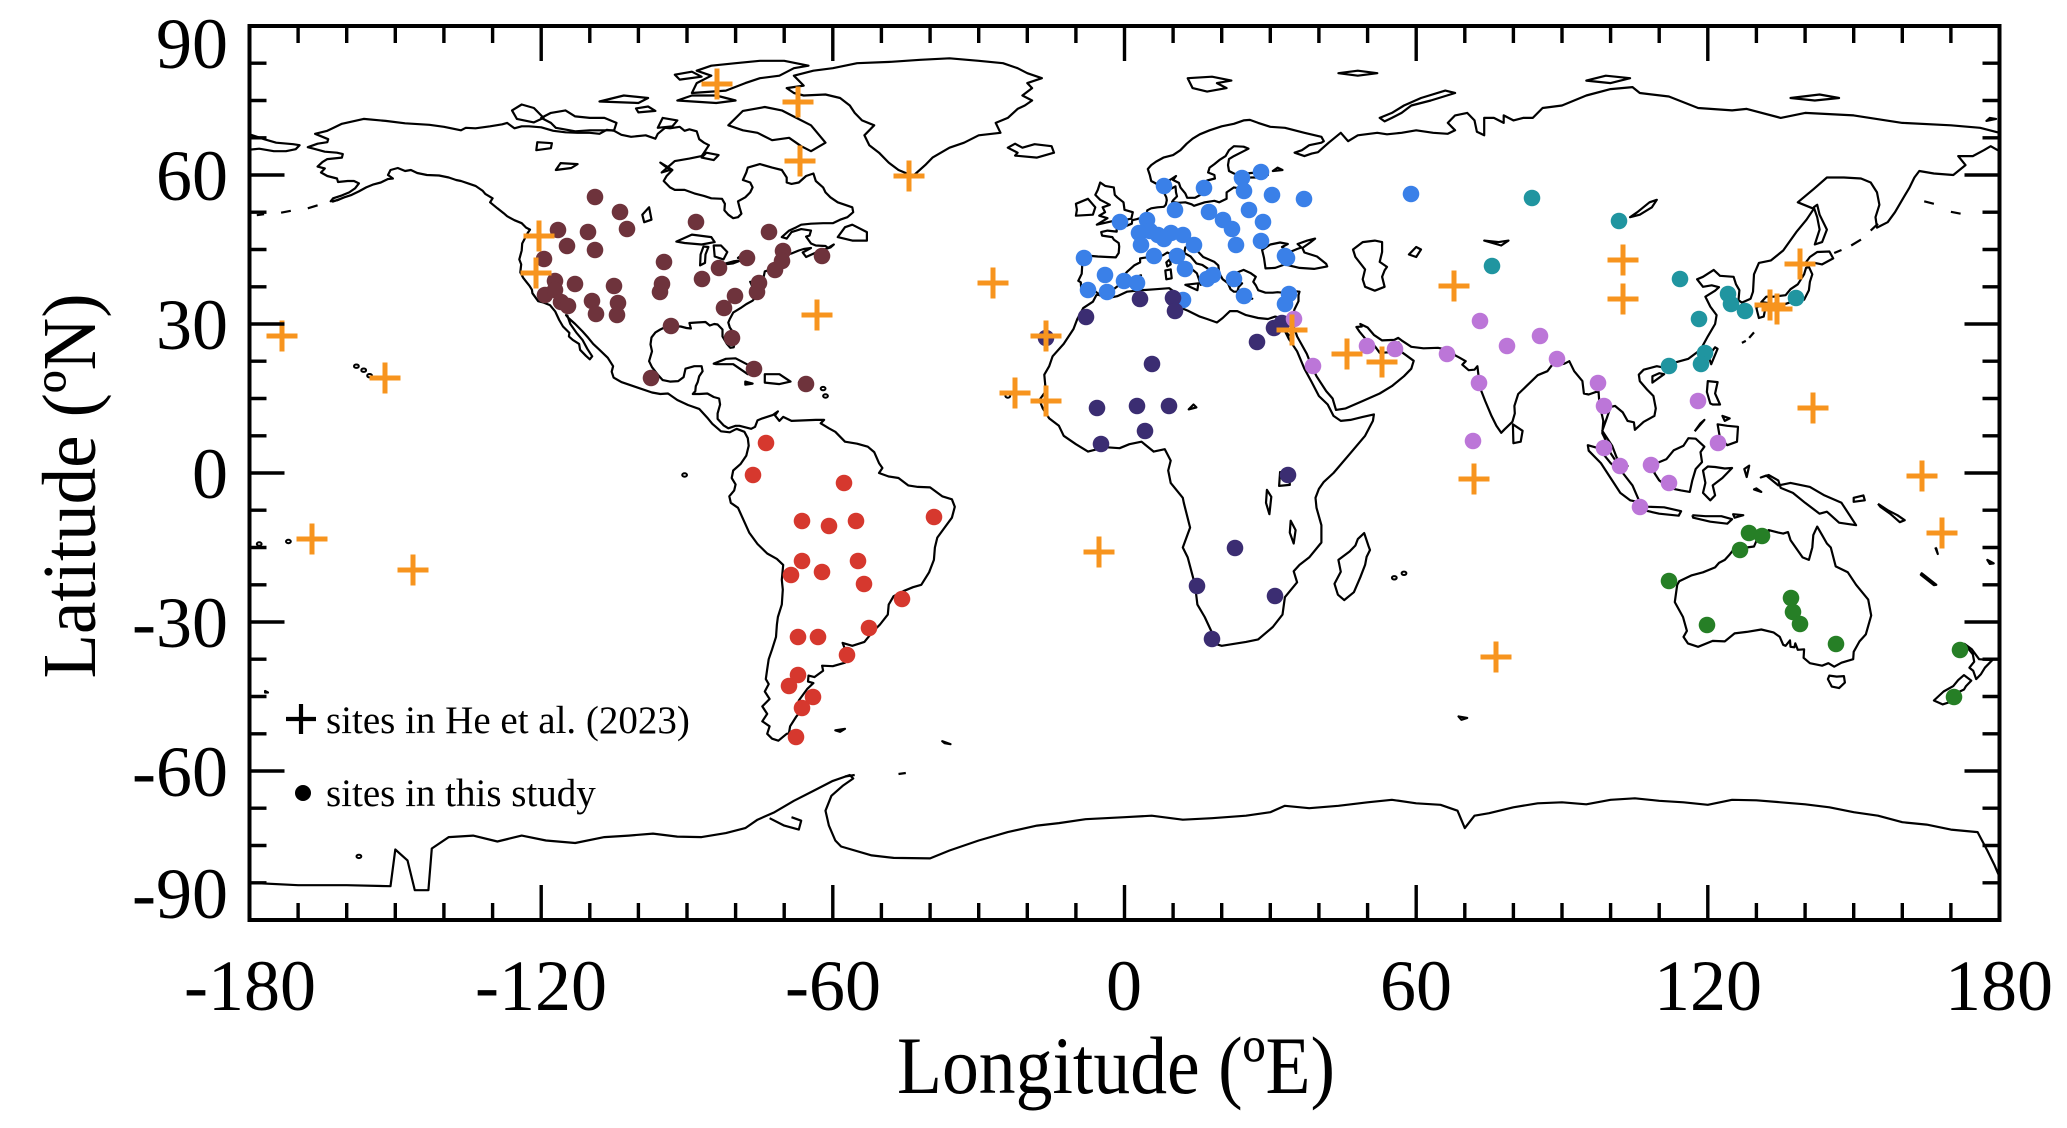 The width and height of the screenshot is (2067, 1128). Describe the element at coordinates (192, 325) in the screenshot. I see `svg-text: 30` at that location.